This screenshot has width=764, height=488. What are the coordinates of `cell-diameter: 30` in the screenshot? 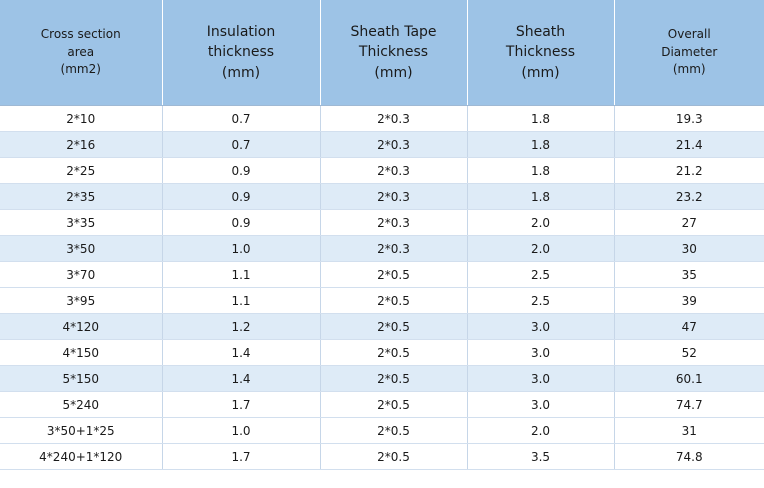 It's located at (689, 248).